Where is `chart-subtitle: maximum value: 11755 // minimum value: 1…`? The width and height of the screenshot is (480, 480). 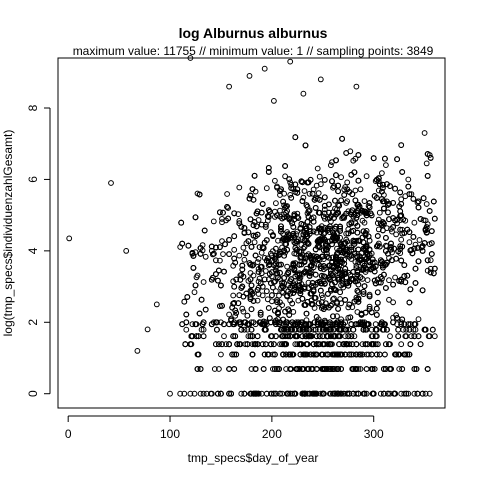 chart-subtitle: maximum value: 11755 // minimum value: 1… is located at coordinates (253, 51).